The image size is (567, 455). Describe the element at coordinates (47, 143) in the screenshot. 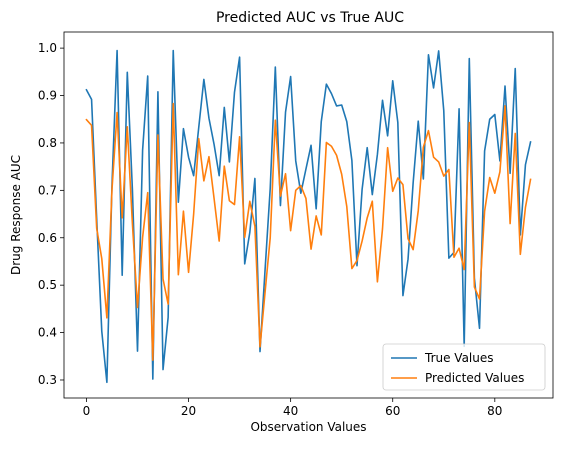

I see `y-tick-label: 0.8` at that location.